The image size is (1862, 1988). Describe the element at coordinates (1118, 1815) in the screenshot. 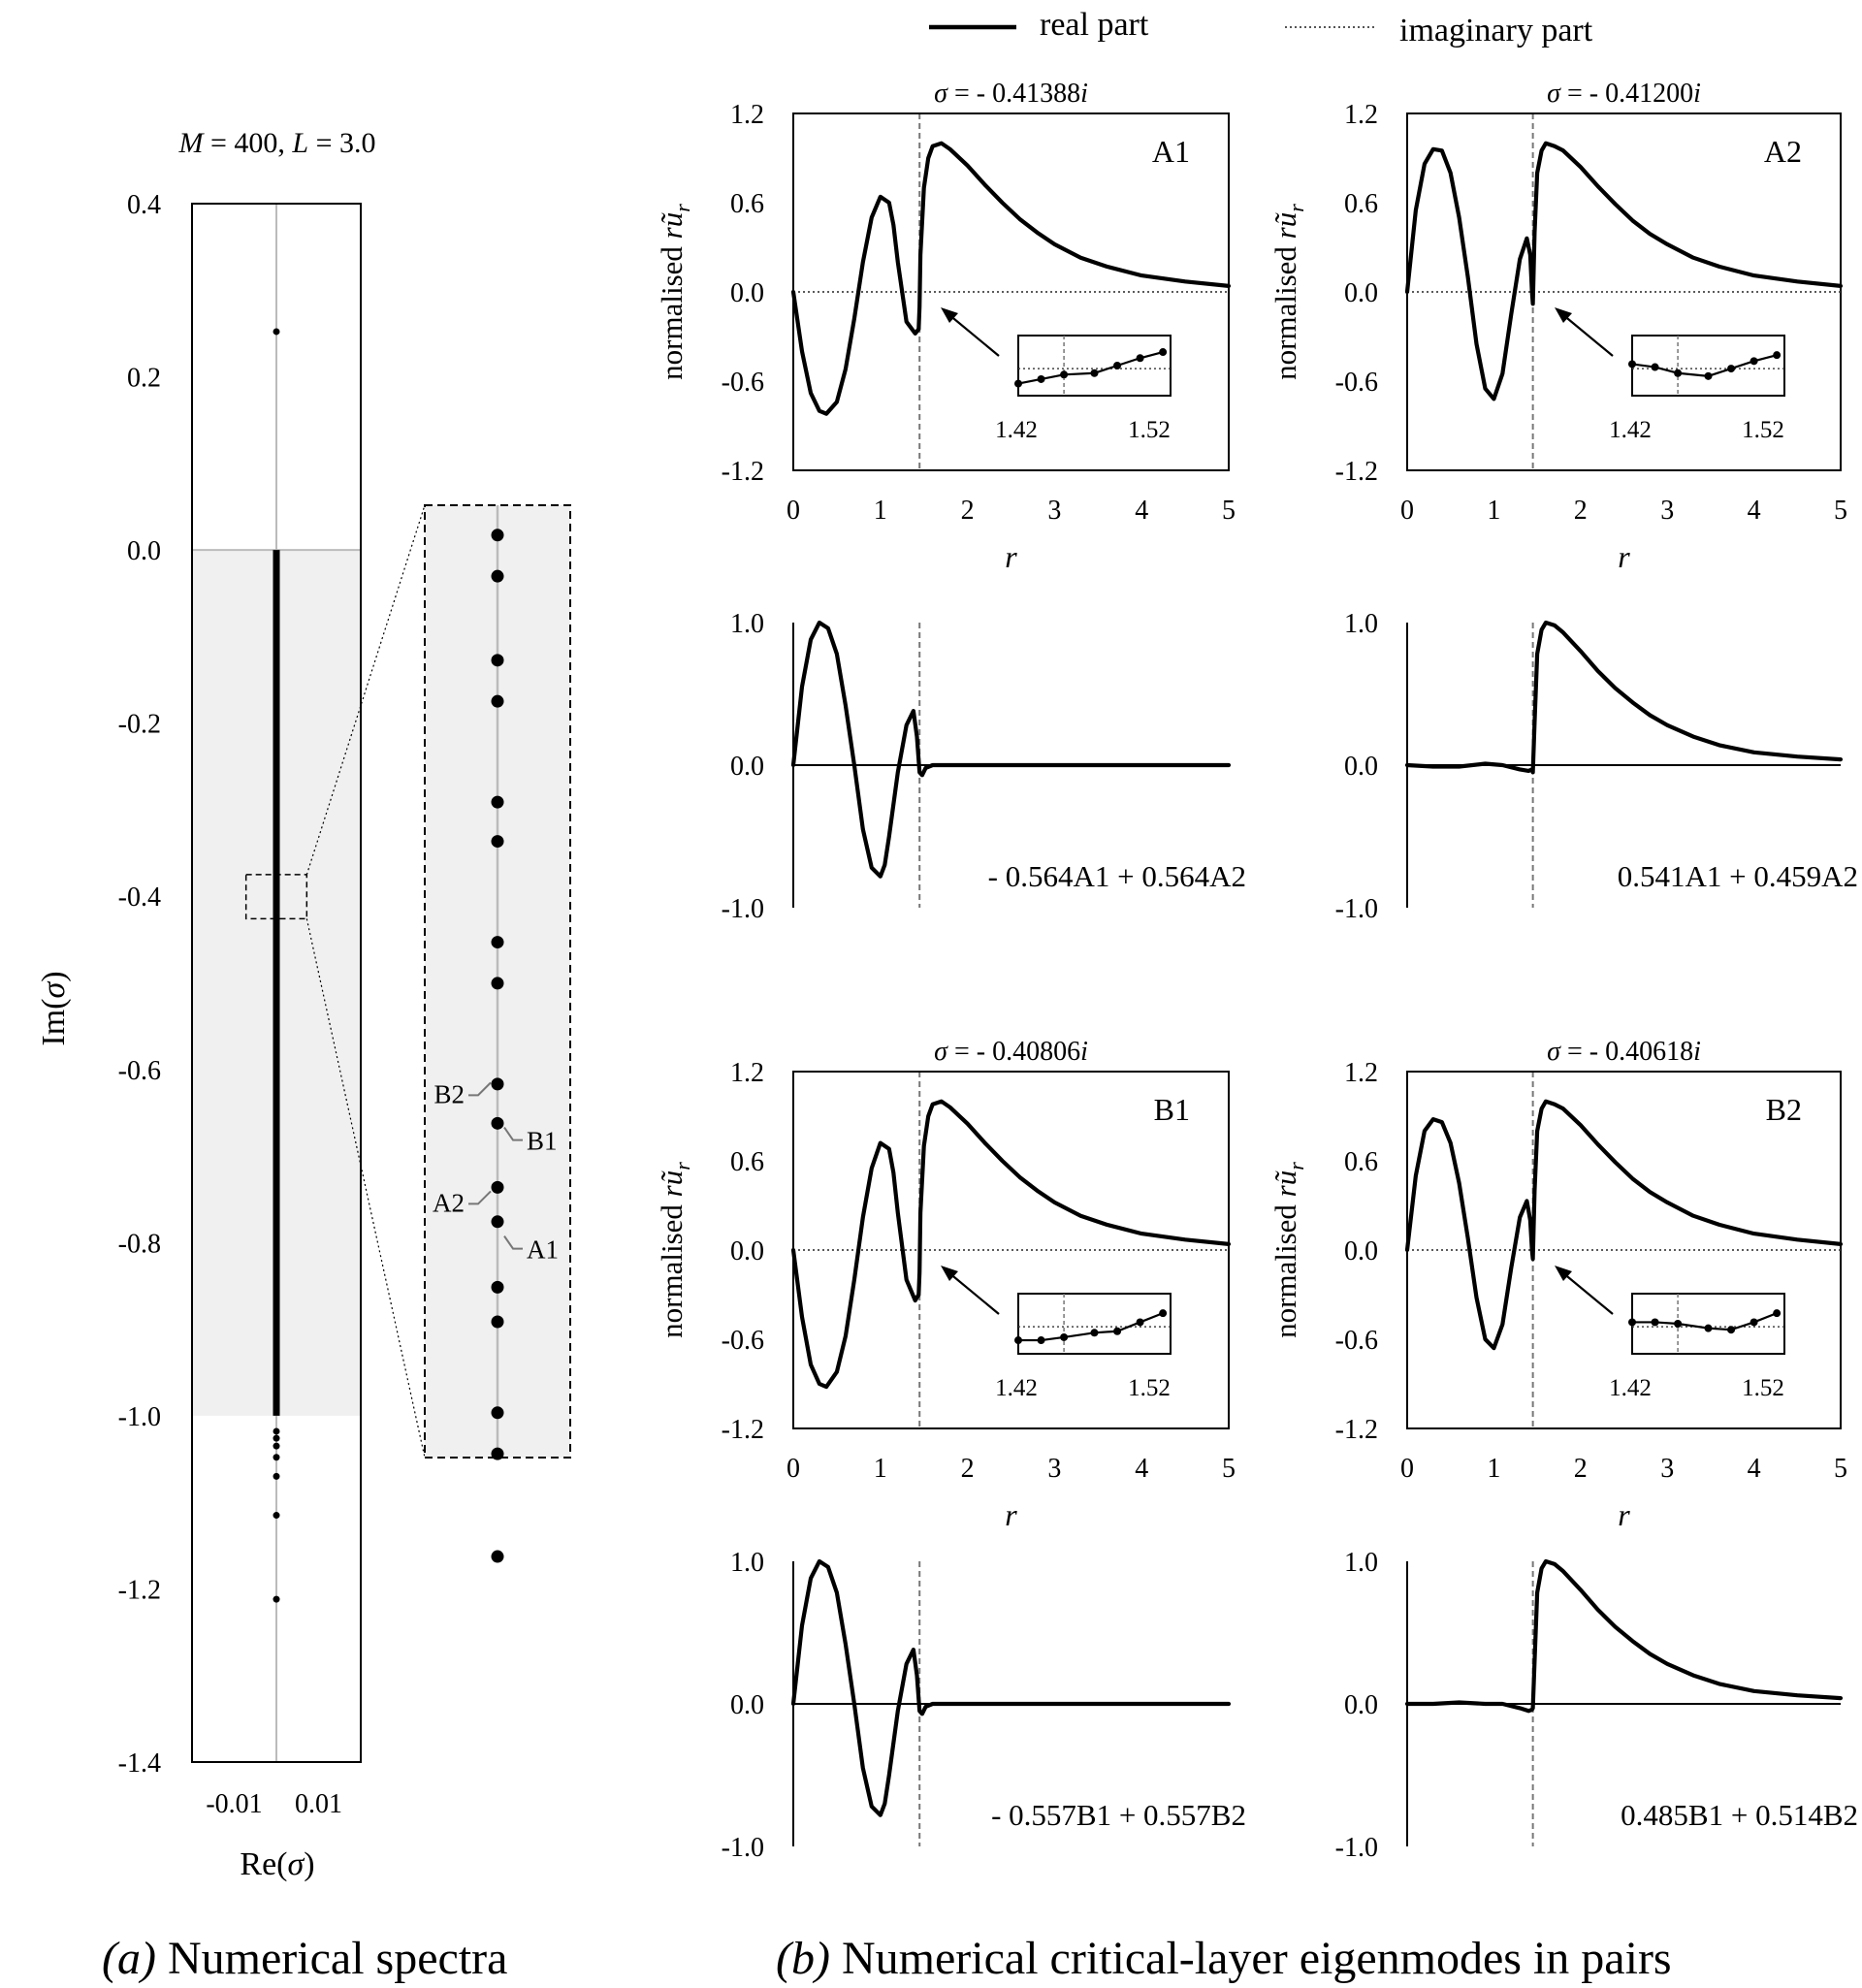

I see `combination-label: - 0.557B1 + 0.557B2` at that location.